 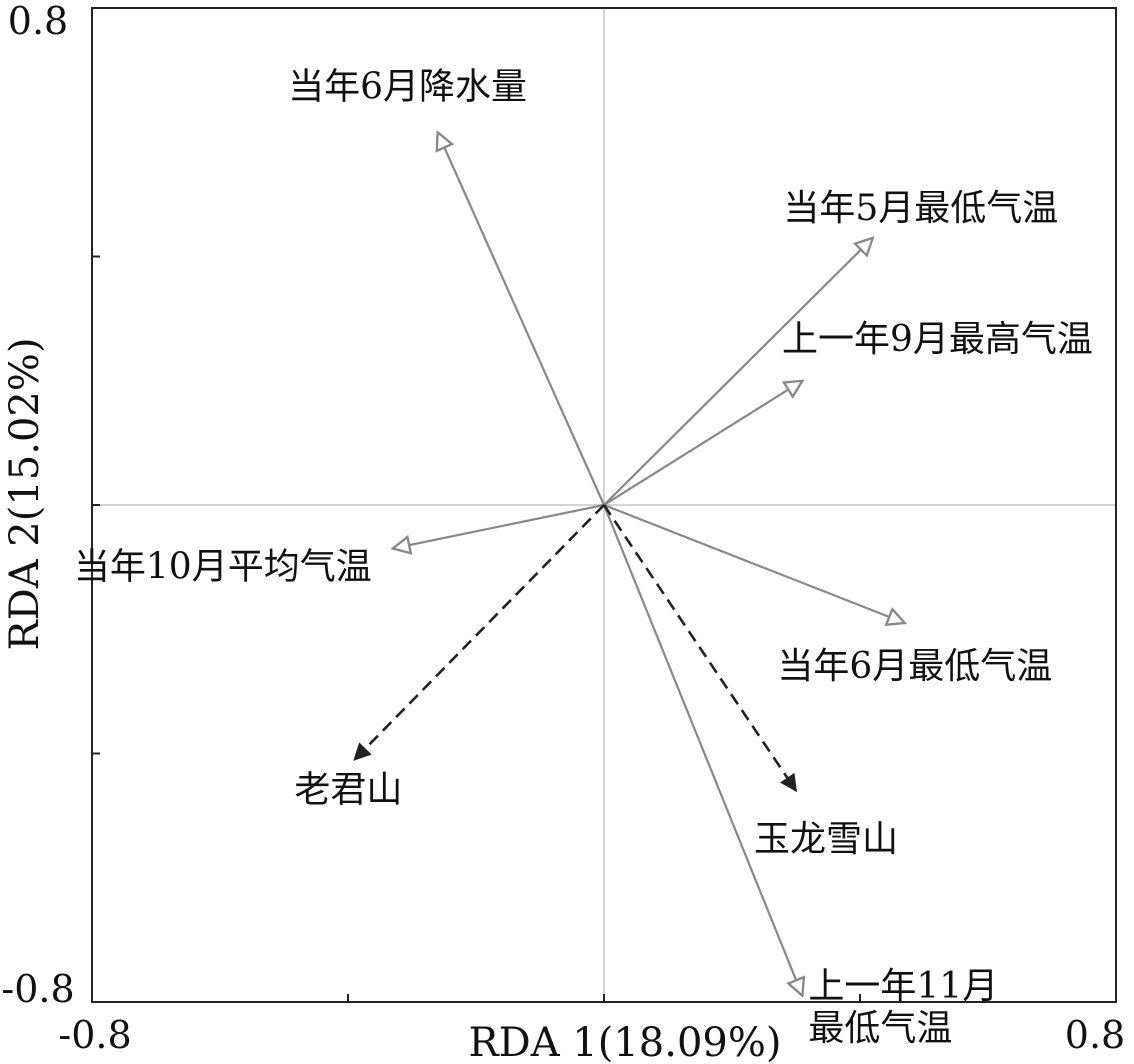 I want to click on environment-vector-label: 当年10月平均气温, so click(x=223, y=566).